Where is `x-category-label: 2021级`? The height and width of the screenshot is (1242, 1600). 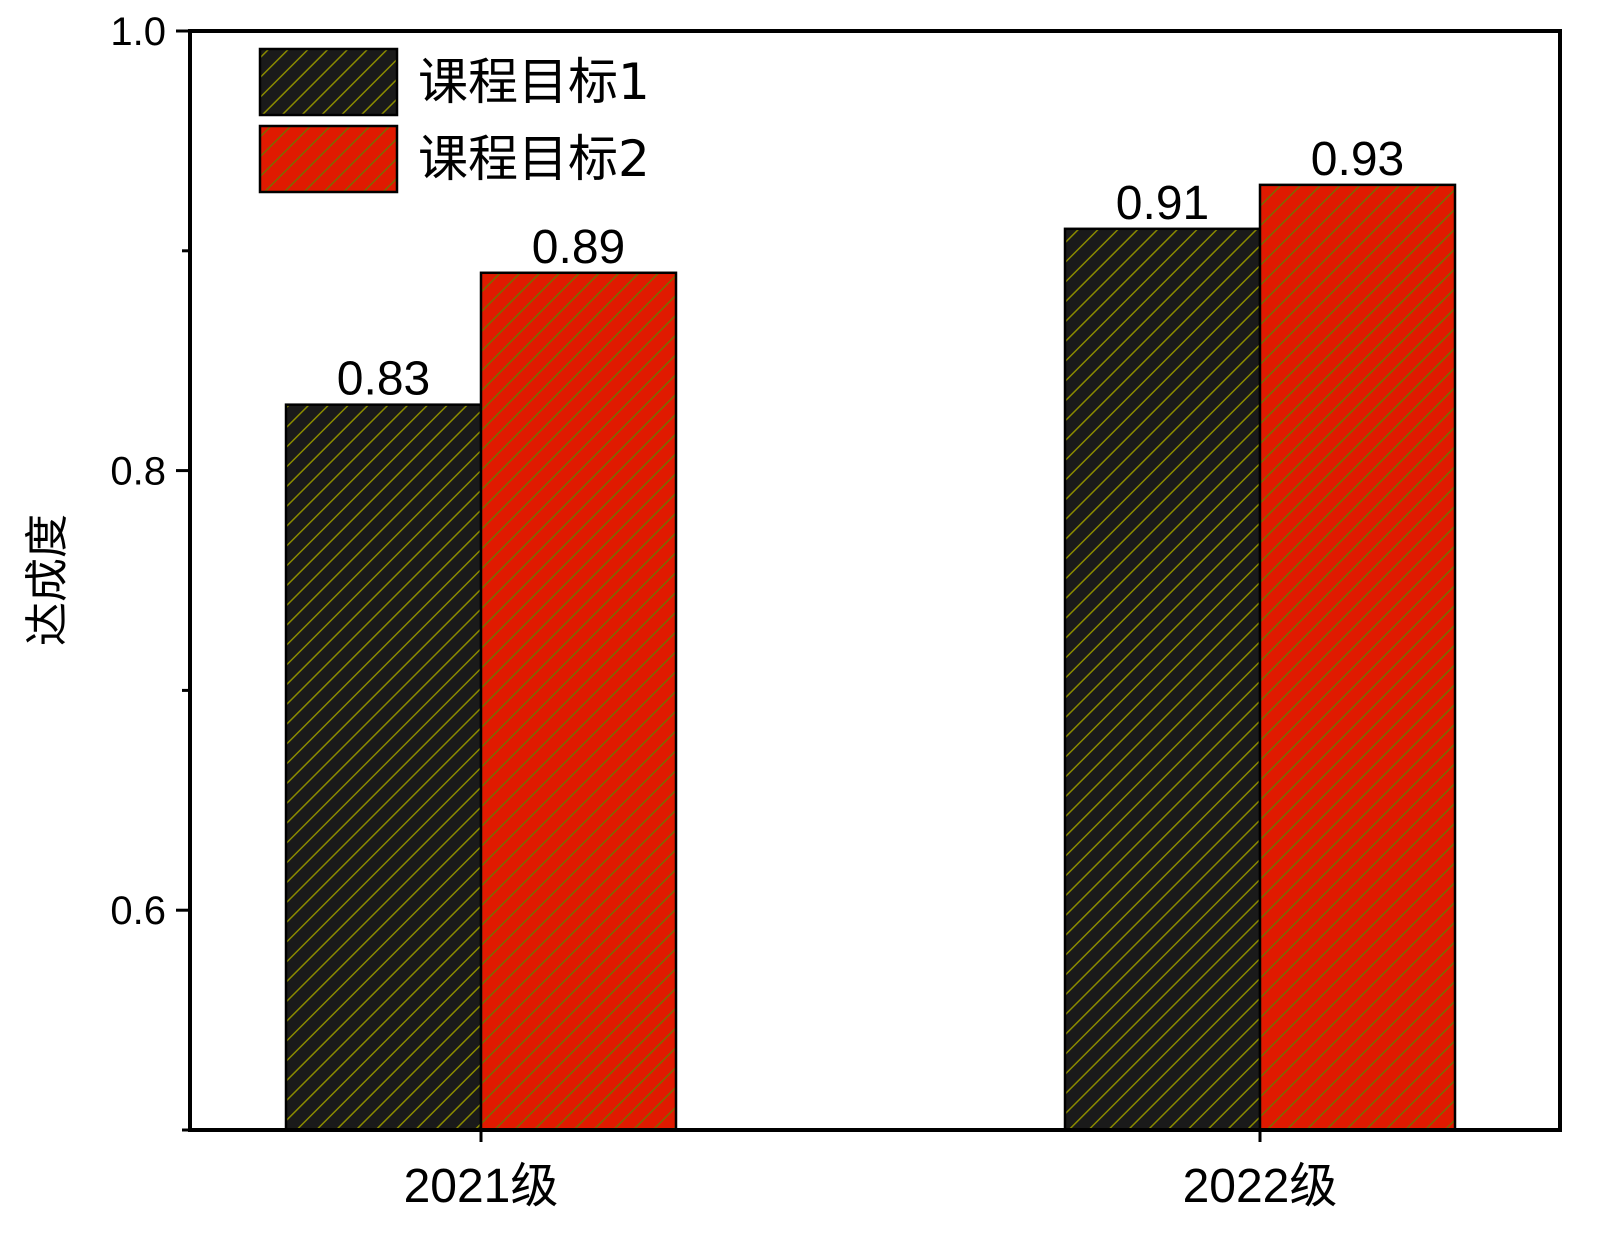
x-category-label: 2021级 is located at coordinates (481, 1186).